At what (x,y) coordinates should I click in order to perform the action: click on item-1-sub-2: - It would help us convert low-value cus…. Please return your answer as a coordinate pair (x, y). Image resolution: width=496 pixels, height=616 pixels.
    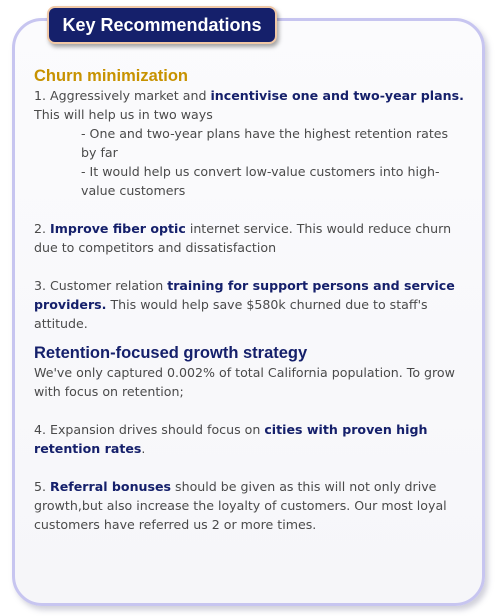
    Looking at the image, I should click on (260, 181).